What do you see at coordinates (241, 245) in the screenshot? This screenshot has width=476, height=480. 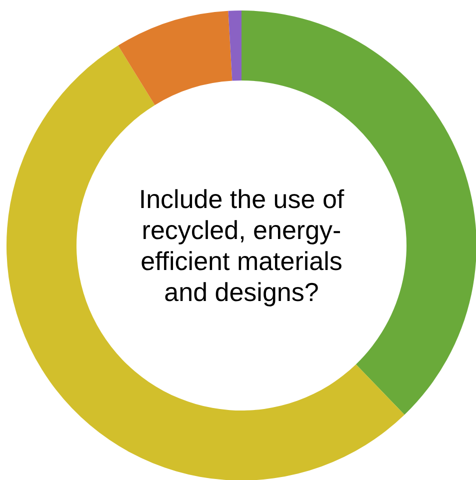 I see `text: Include the use of recycled, energy- efficient materials and designs?` at bounding box center [241, 245].